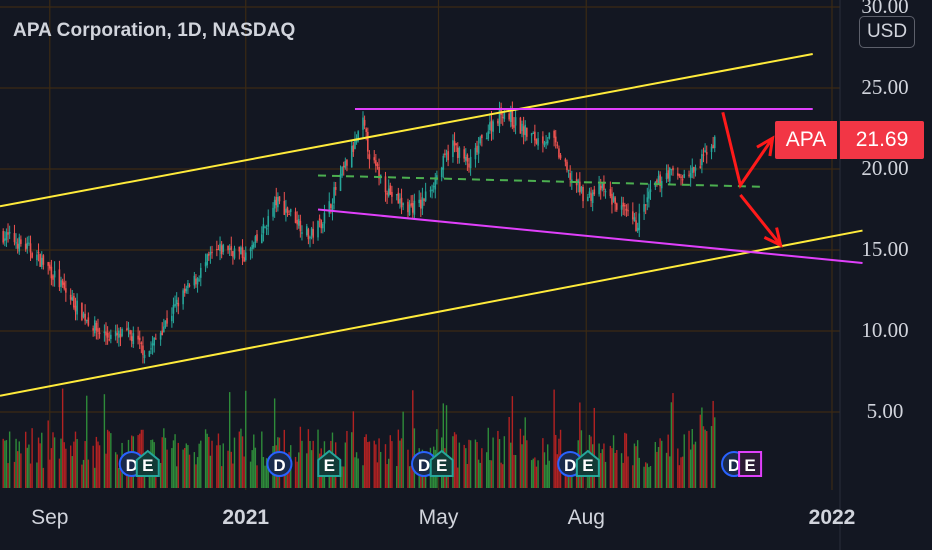 The image size is (932, 550). I want to click on event-badge-label: E, so click(329, 465).